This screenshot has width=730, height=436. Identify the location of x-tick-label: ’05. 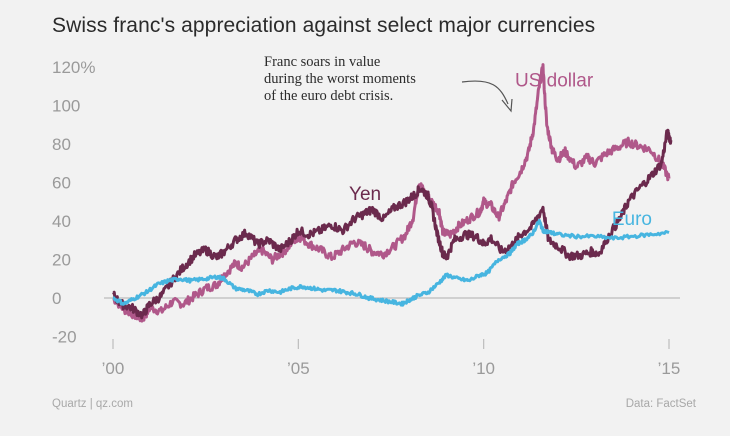
(298, 368).